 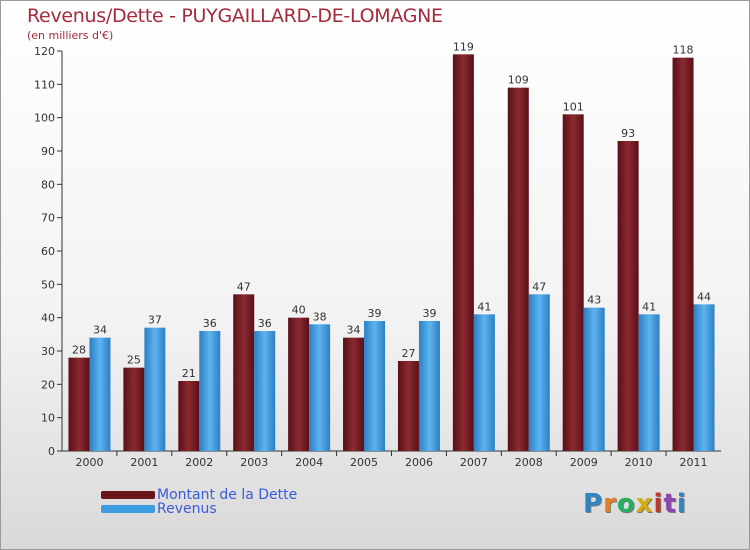 What do you see at coordinates (644, 504) in the screenshot?
I see `logo-letter: x` at bounding box center [644, 504].